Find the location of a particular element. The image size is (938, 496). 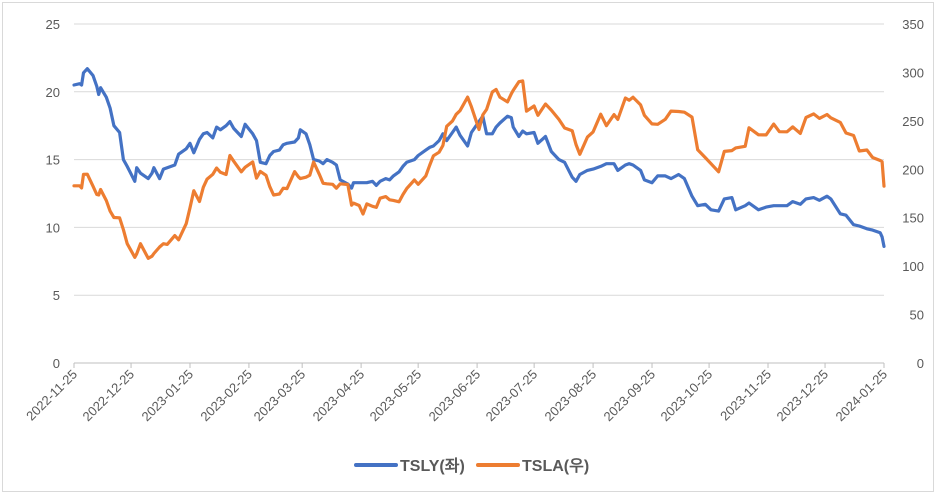

x-tick-label: 2023-09-25 is located at coordinates (630, 396).